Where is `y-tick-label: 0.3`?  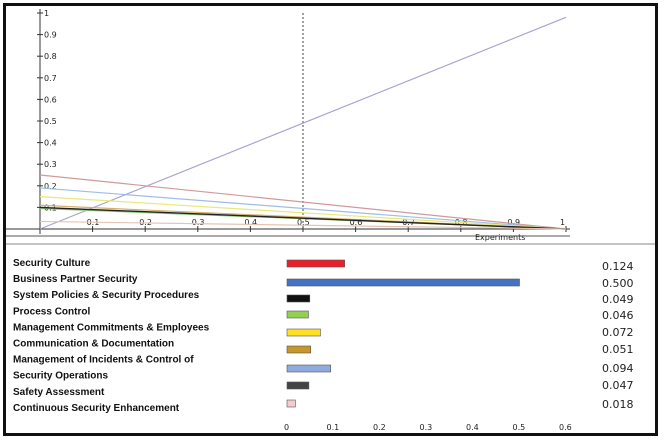 y-tick-label: 0.3 is located at coordinates (50, 164).